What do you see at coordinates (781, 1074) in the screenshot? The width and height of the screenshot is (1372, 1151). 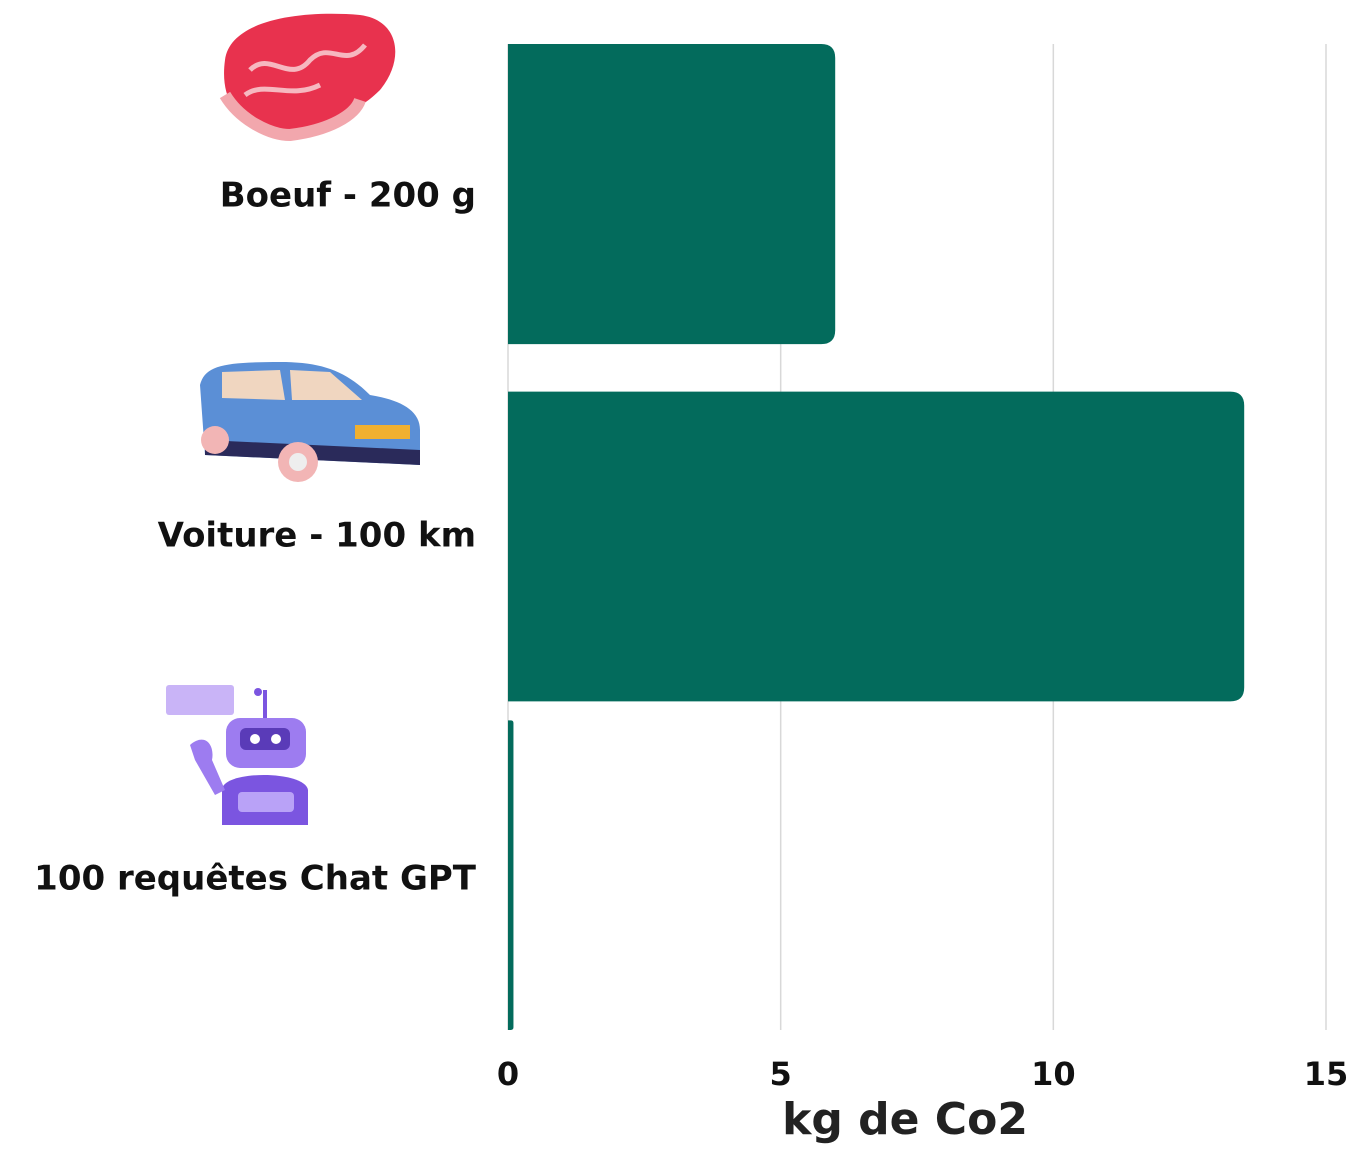 I see `x-tick-label: 5` at bounding box center [781, 1074].